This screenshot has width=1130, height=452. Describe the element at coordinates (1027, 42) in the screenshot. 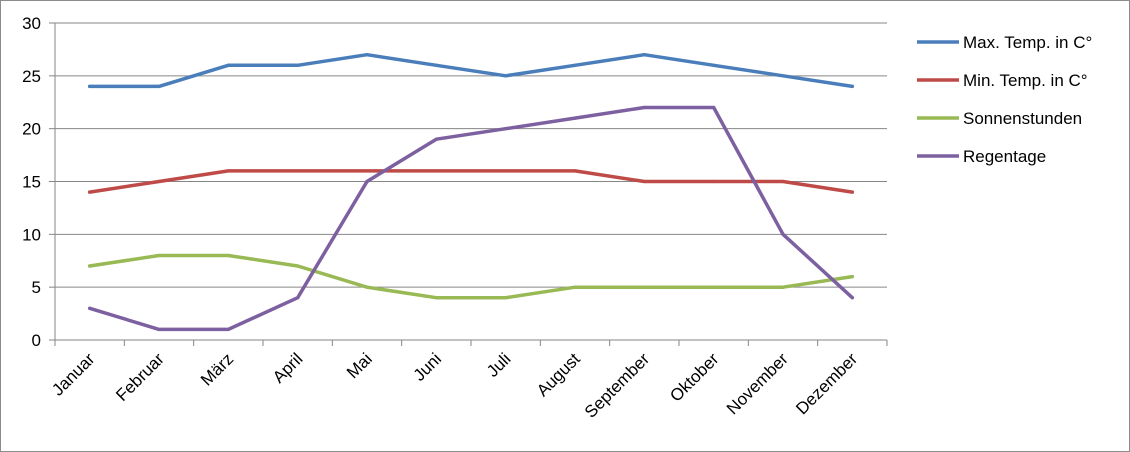

I see `legend-label: Max. Temp. in C°` at that location.